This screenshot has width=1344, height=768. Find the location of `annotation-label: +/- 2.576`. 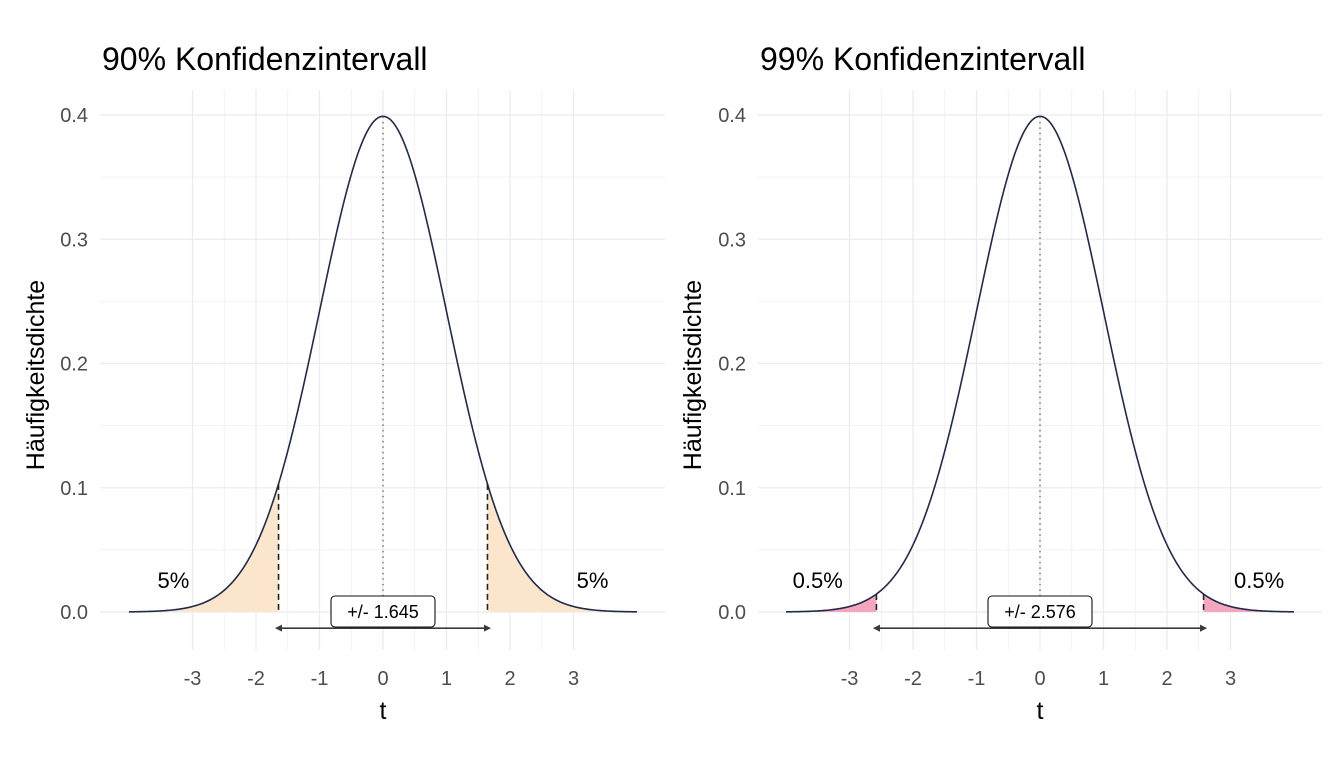

annotation-label: +/- 2.576 is located at coordinates (1040, 612).